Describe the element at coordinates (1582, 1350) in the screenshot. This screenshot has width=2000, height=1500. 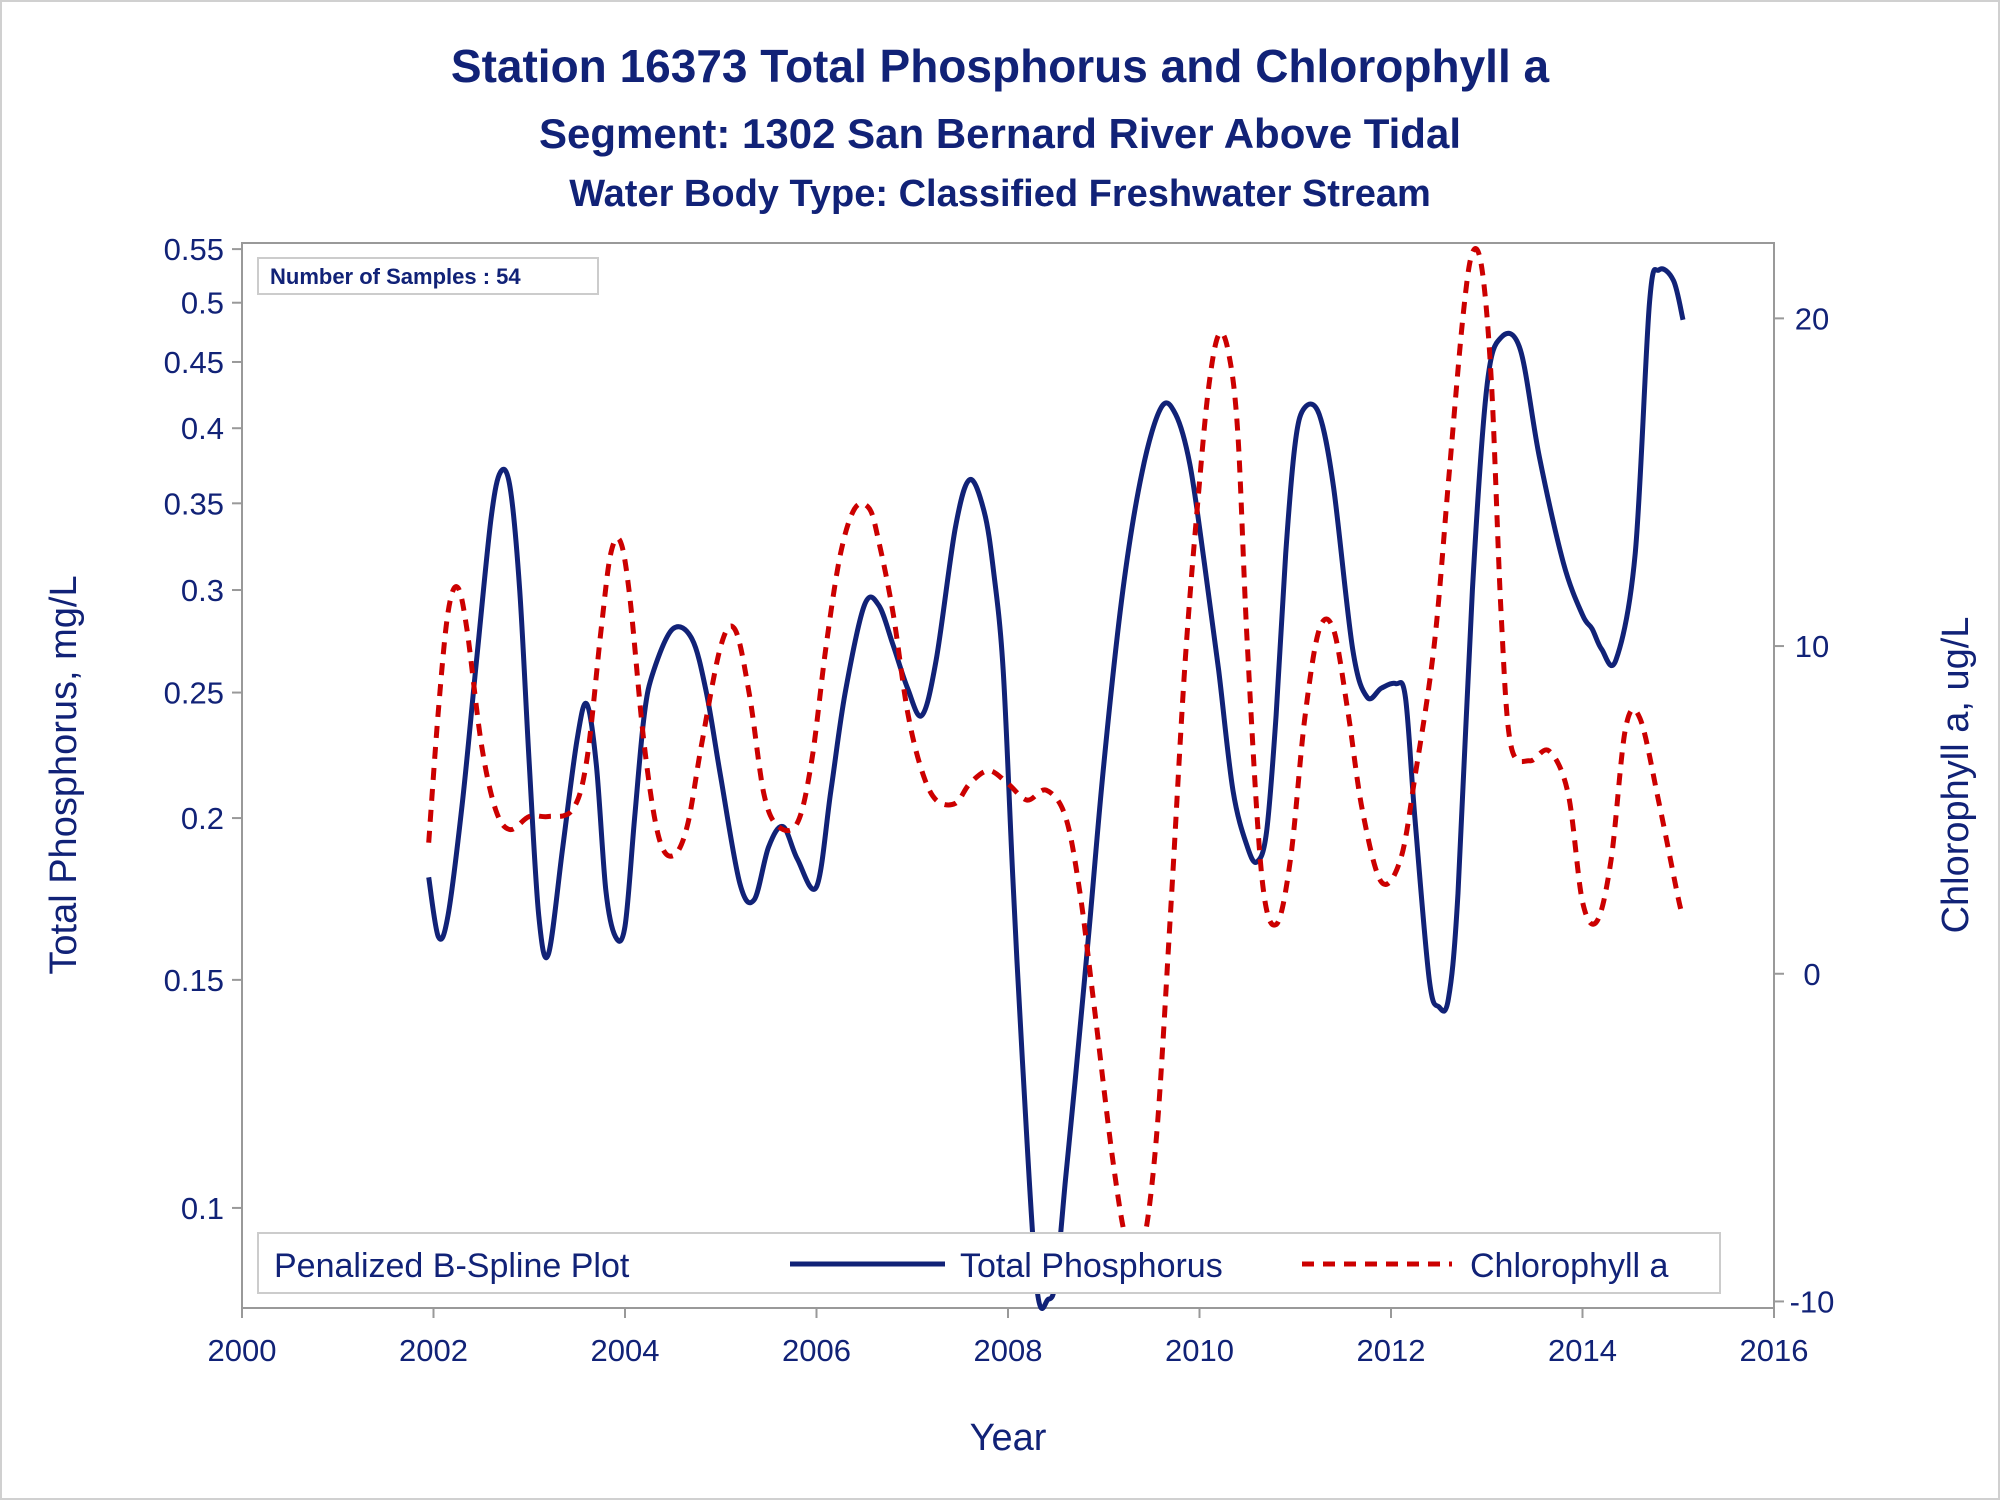
I see `x-tick-label: 2014` at that location.